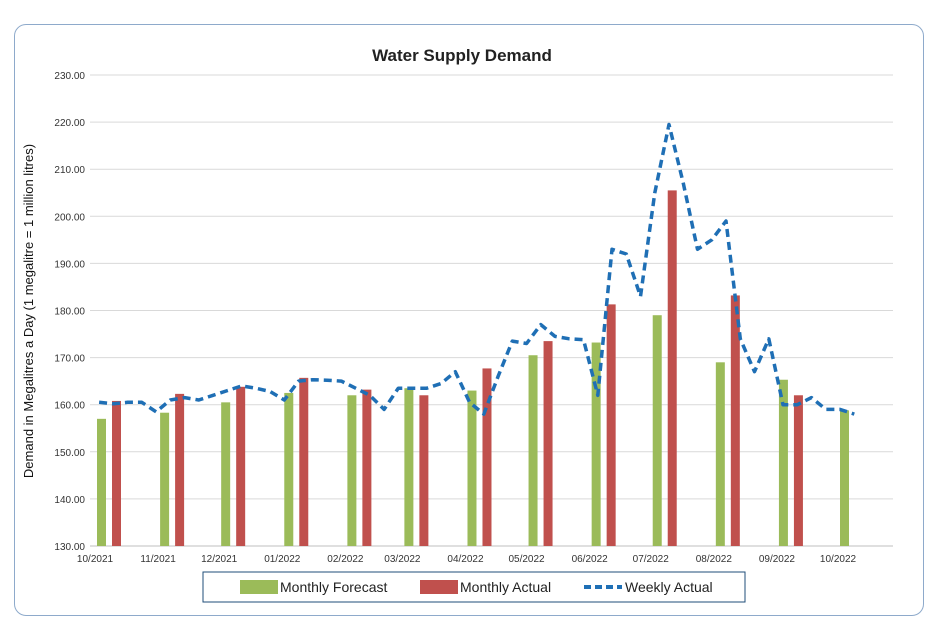 This screenshot has height=638, width=951. I want to click on y-tick-label: 180.00, so click(69, 312).